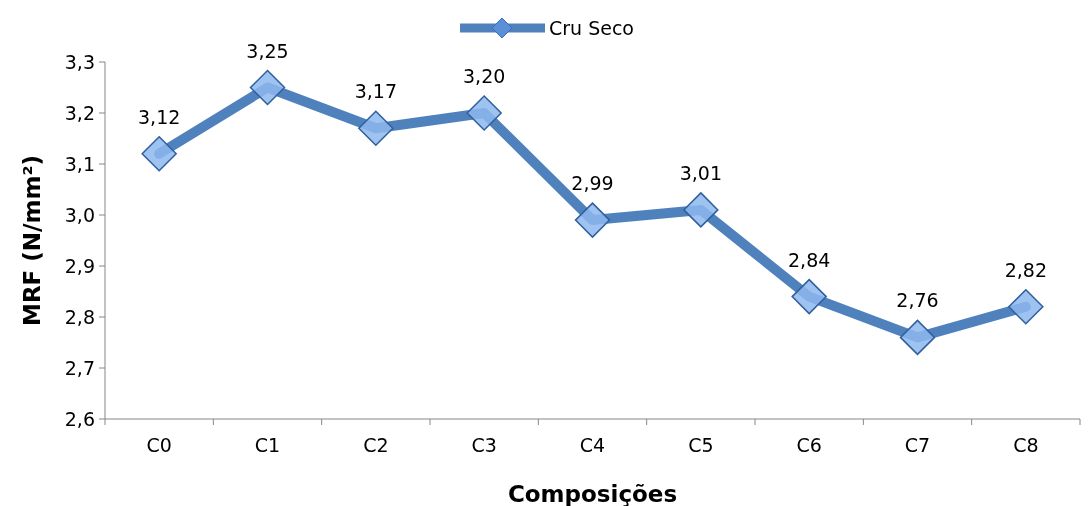  I want to click on data-label: 2,82, so click(1025, 269).